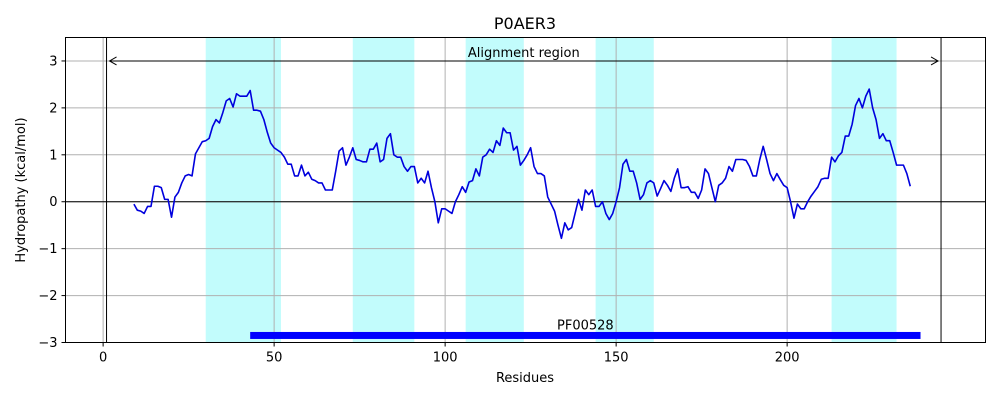  Describe the element at coordinates (103, 358) in the screenshot. I see `x-tick-label-0: 0` at that location.